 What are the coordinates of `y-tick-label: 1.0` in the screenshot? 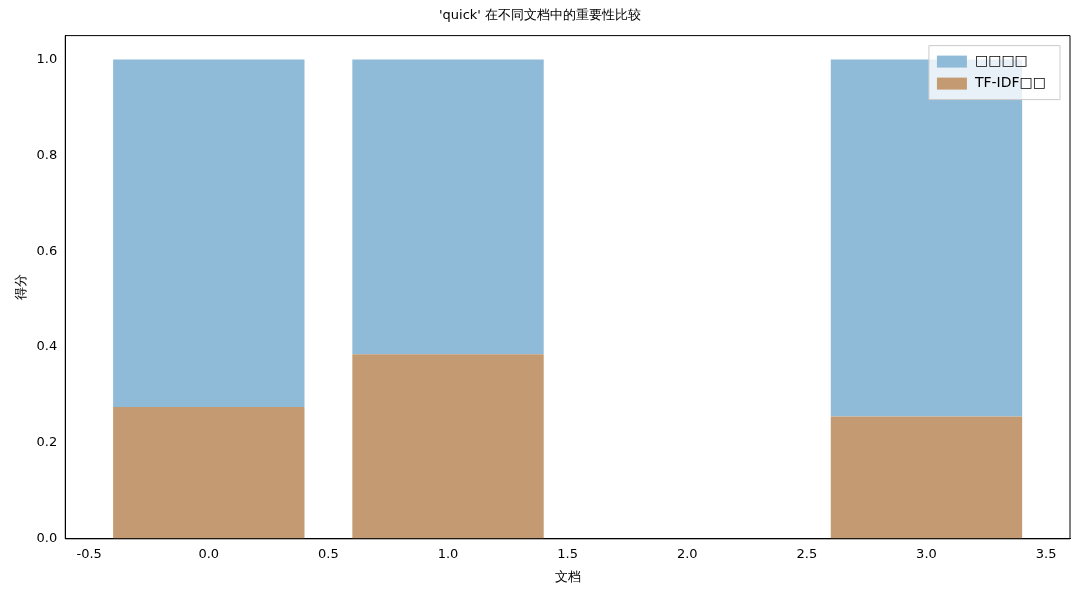 It's located at (47, 58).